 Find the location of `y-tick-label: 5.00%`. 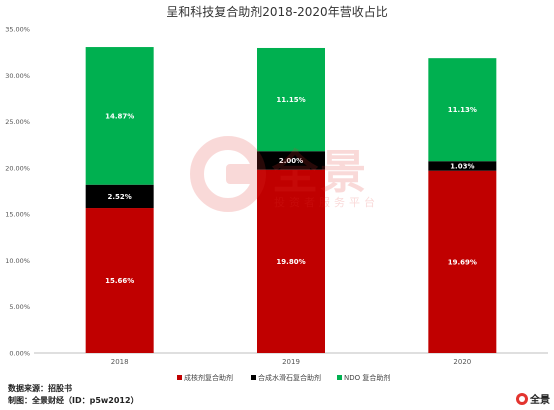

y-tick-label: 5.00% is located at coordinates (19, 307).